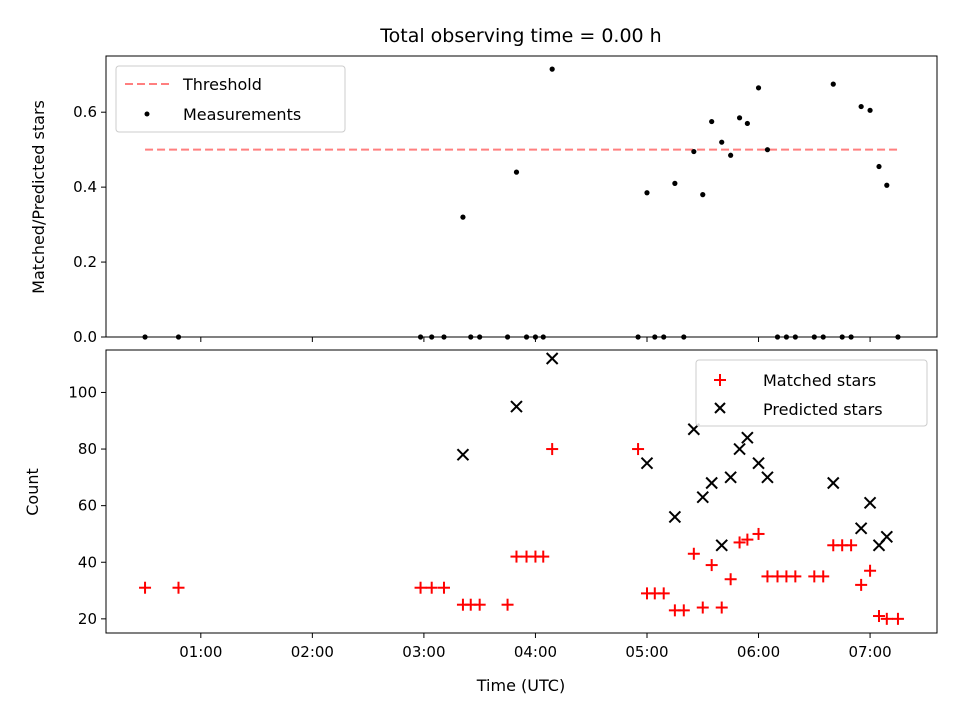 Image resolution: width=960 pixels, height=720 pixels. What do you see at coordinates (87, 562) in the screenshot?
I see `count-y-tick-label: 40` at bounding box center [87, 562].